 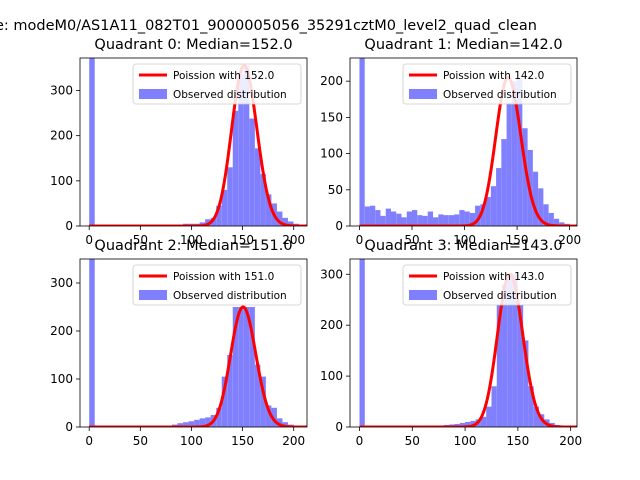 What do you see at coordinates (140, 240) in the screenshot?
I see `x-tick-label: 50` at bounding box center [140, 240].